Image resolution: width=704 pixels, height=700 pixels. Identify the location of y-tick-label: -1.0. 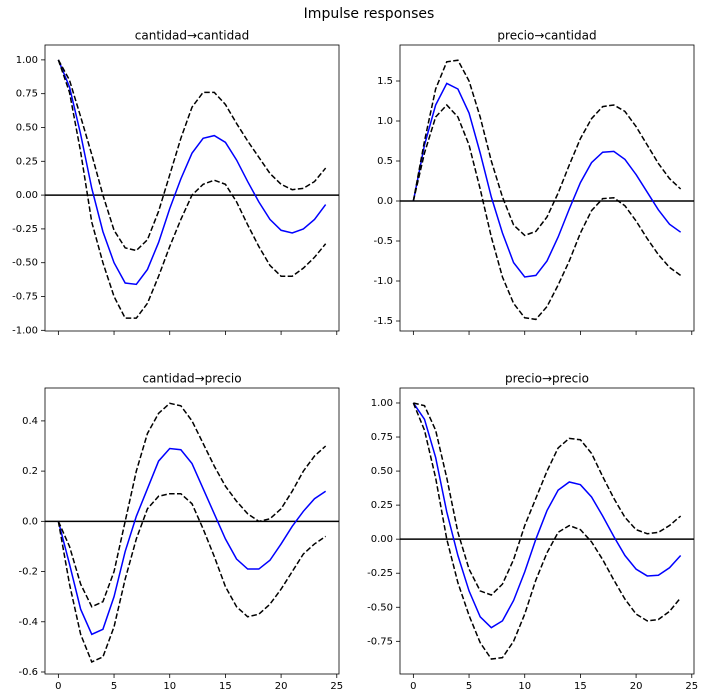
(383, 281).